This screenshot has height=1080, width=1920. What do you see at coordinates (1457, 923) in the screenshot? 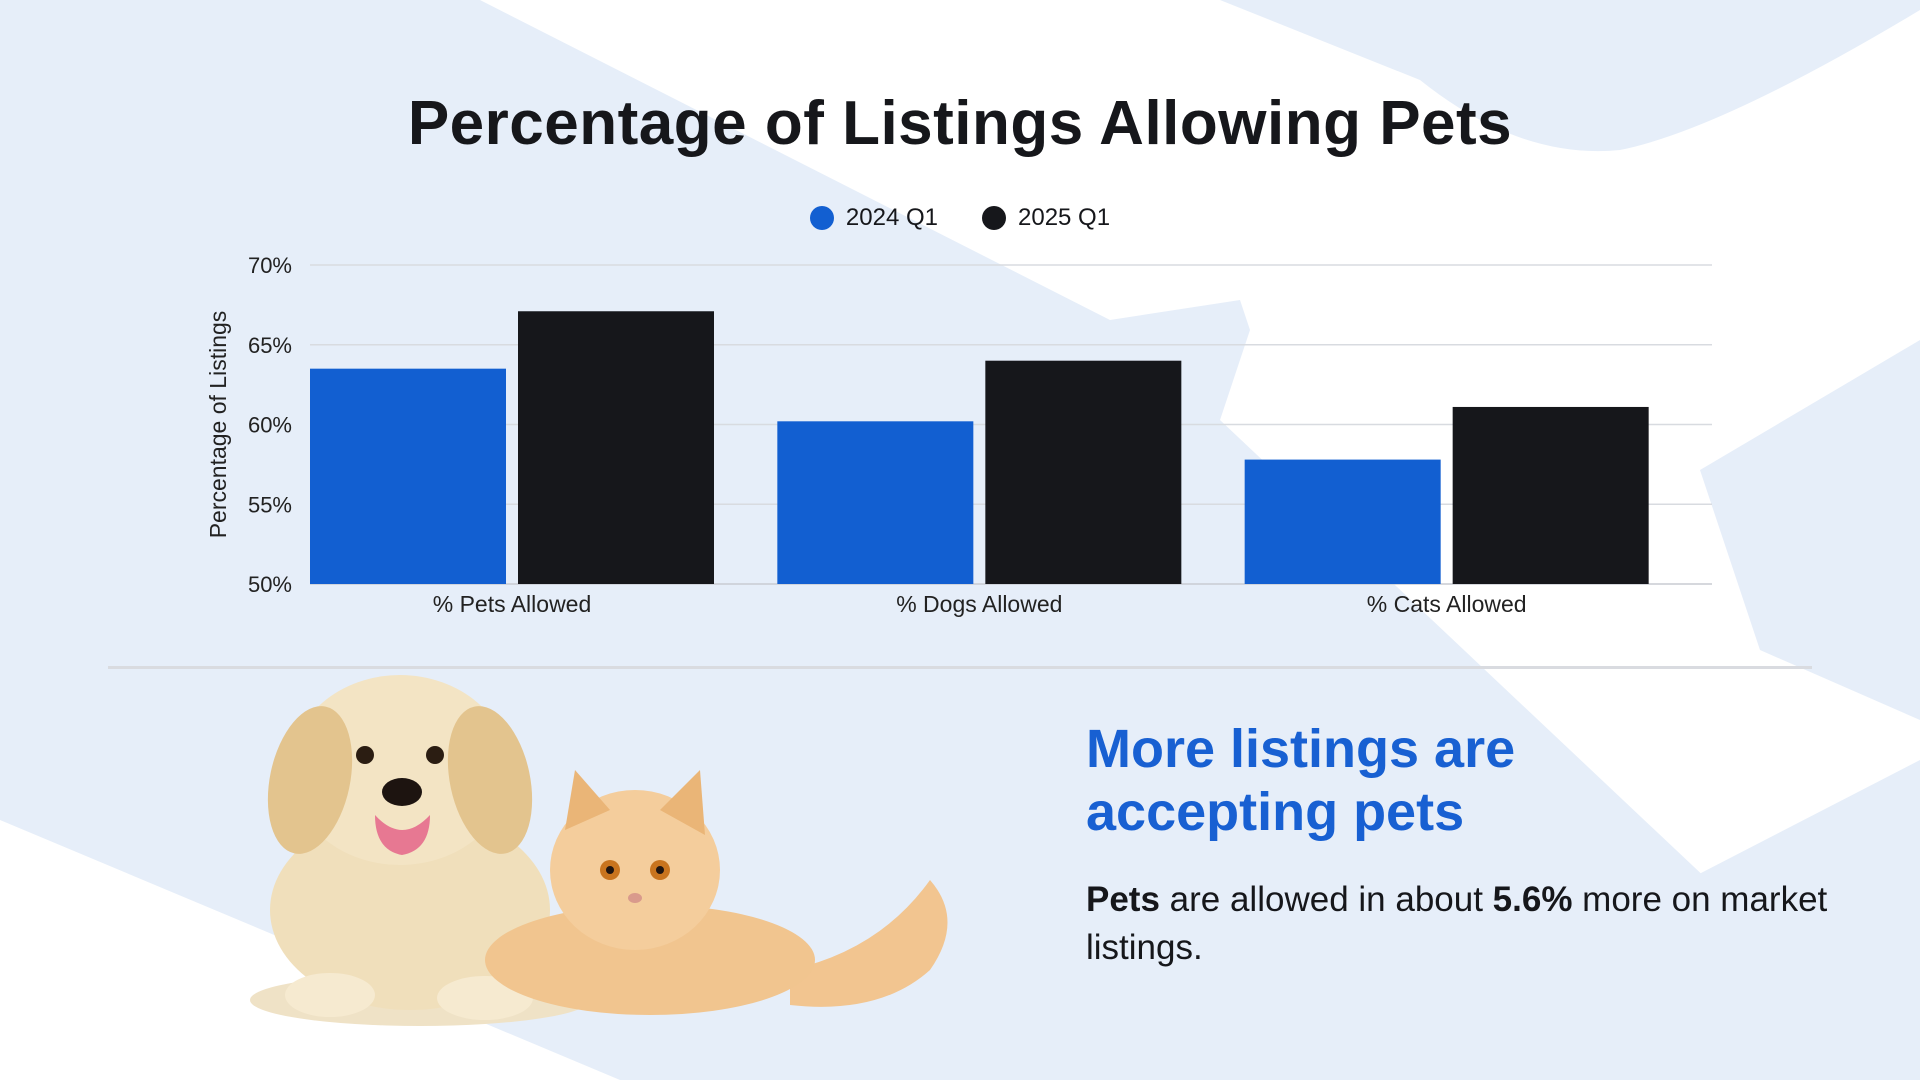
I see `callout-text-2: more on market listings.` at bounding box center [1457, 923].